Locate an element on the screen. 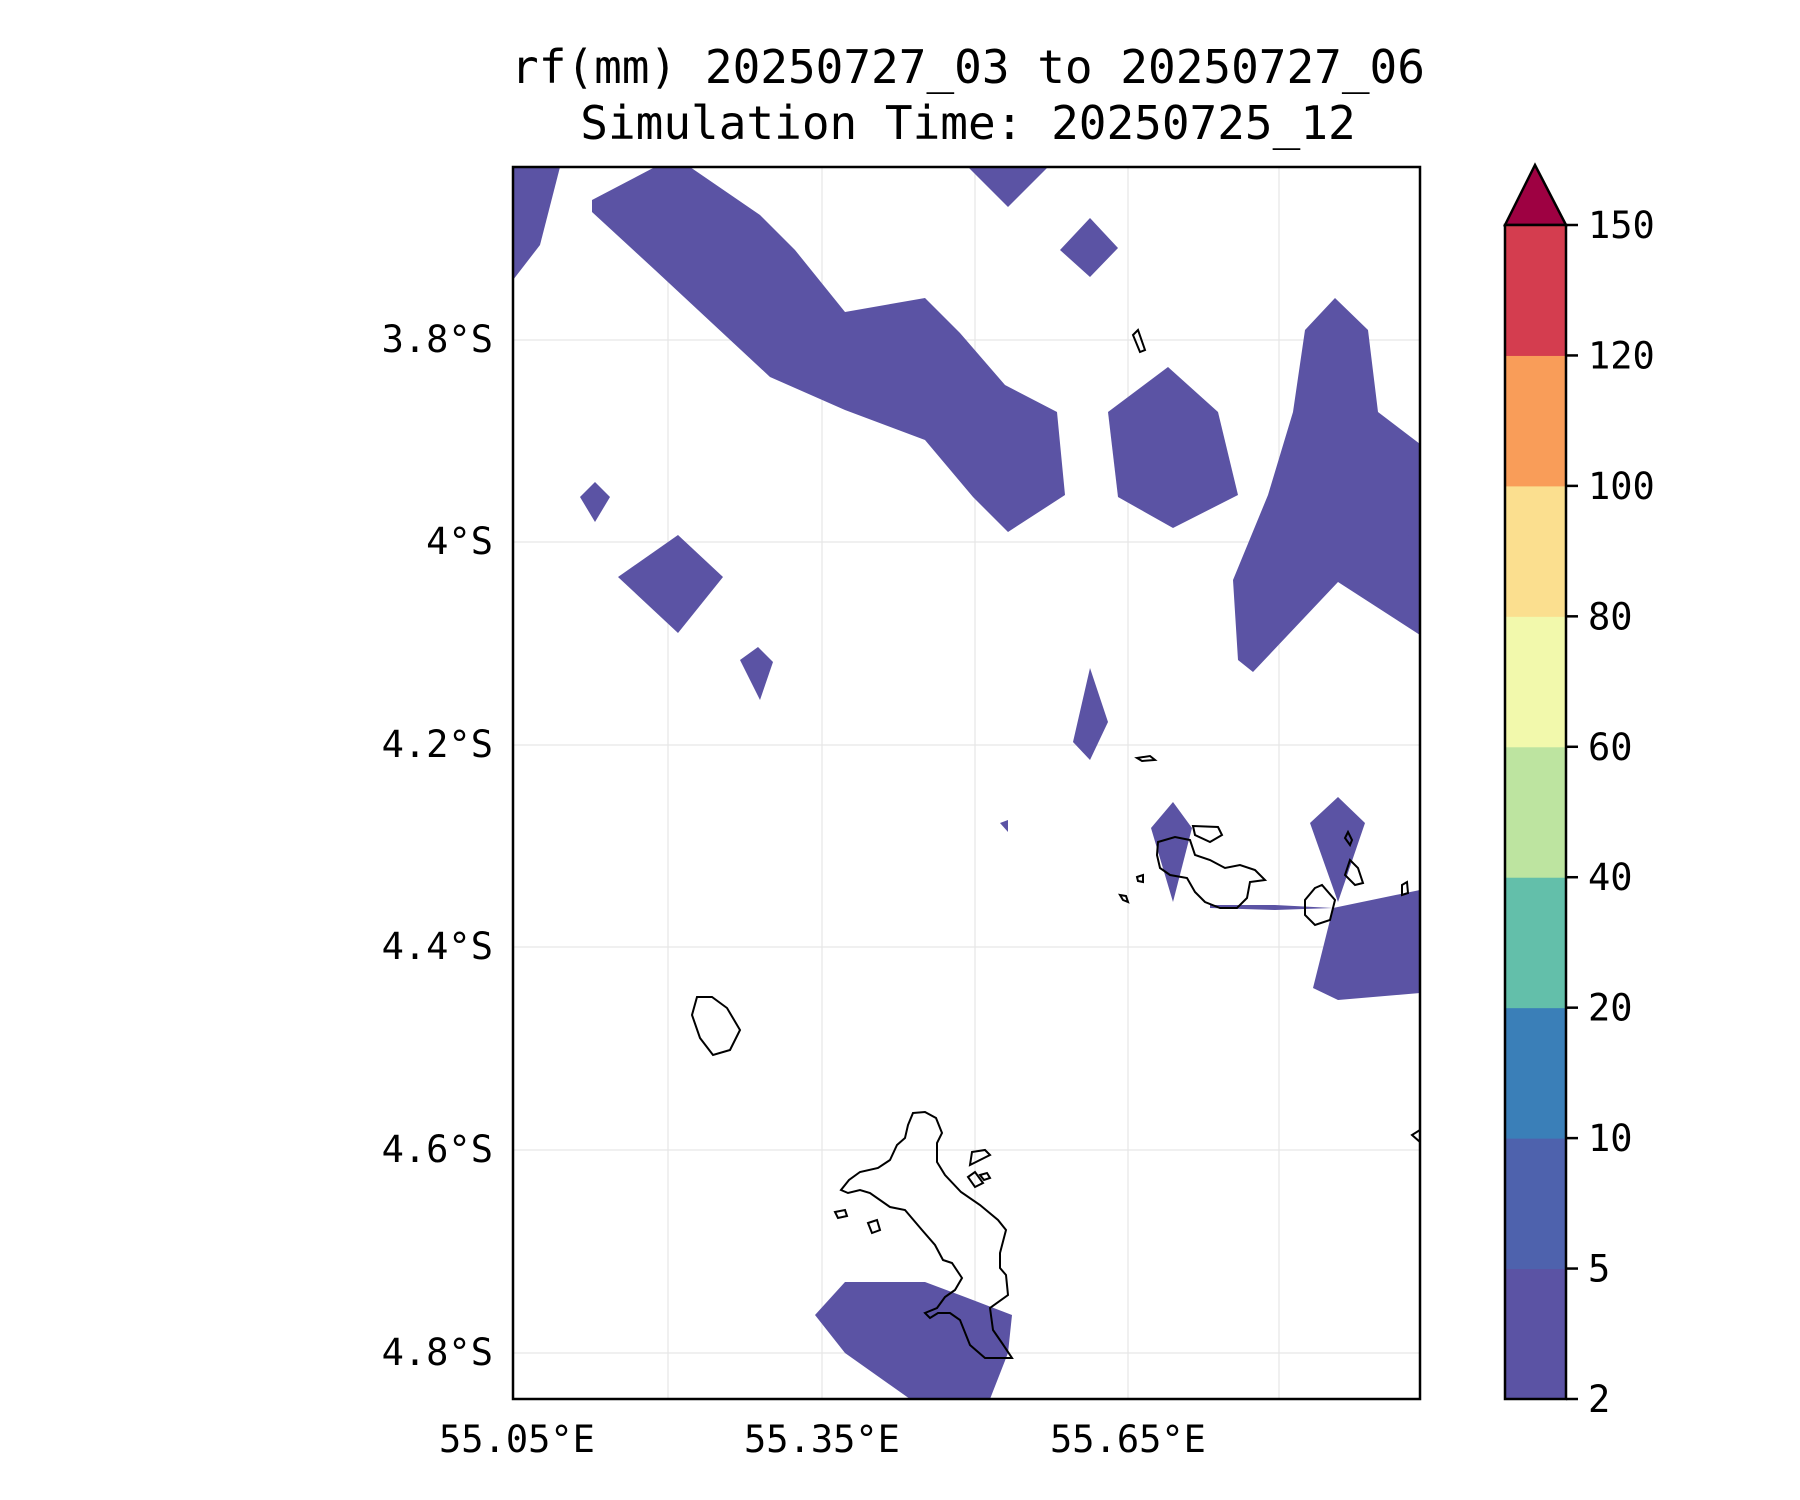  colorbar-tick-label: 40 is located at coordinates (1610, 877).